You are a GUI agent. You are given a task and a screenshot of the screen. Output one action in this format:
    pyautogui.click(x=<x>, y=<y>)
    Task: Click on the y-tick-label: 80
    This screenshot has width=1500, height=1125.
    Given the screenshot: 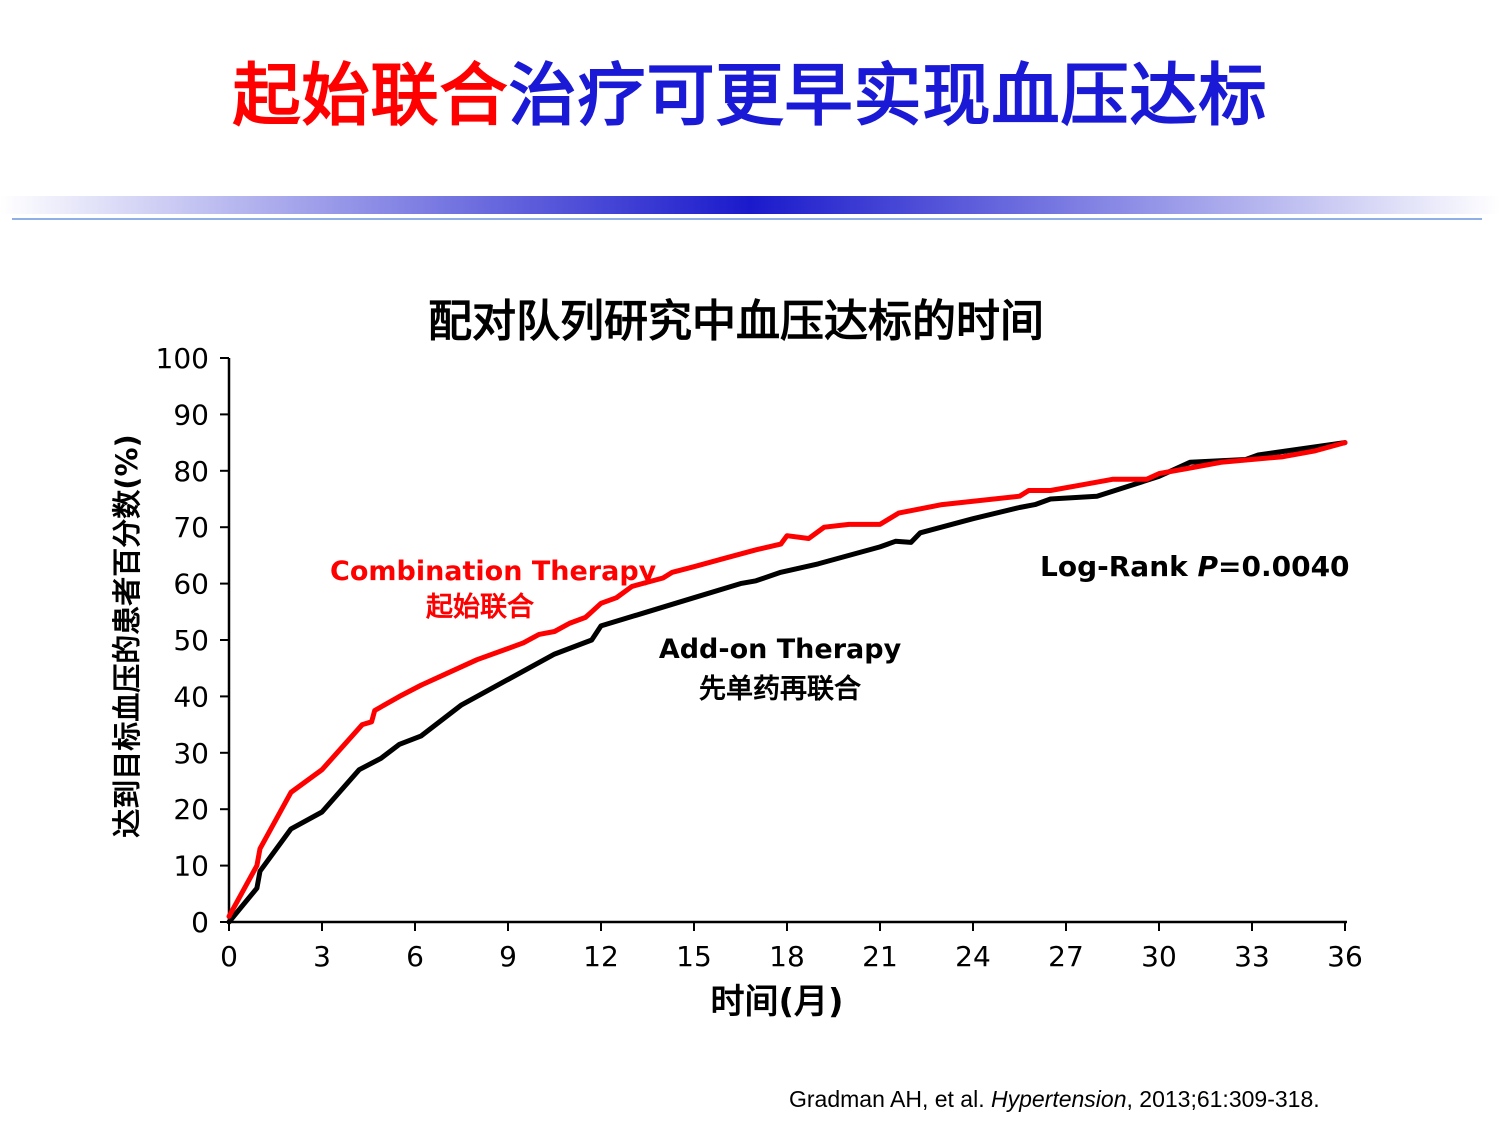 What is the action you would take?
    pyautogui.click(x=191, y=471)
    